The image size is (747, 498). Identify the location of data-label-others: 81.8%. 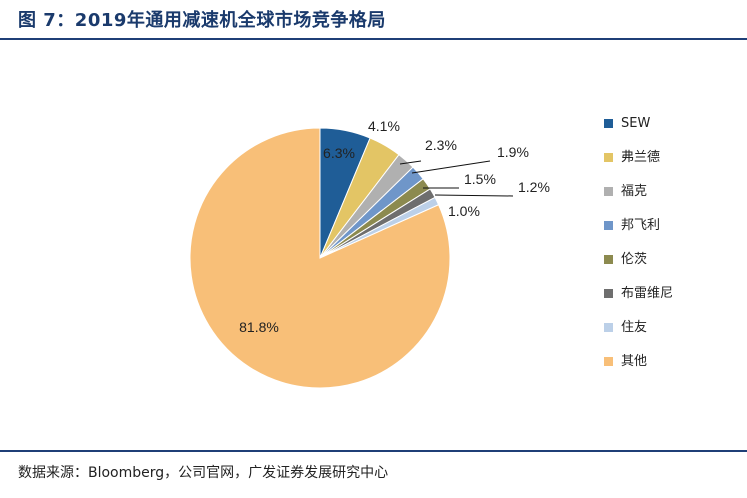
(259, 327).